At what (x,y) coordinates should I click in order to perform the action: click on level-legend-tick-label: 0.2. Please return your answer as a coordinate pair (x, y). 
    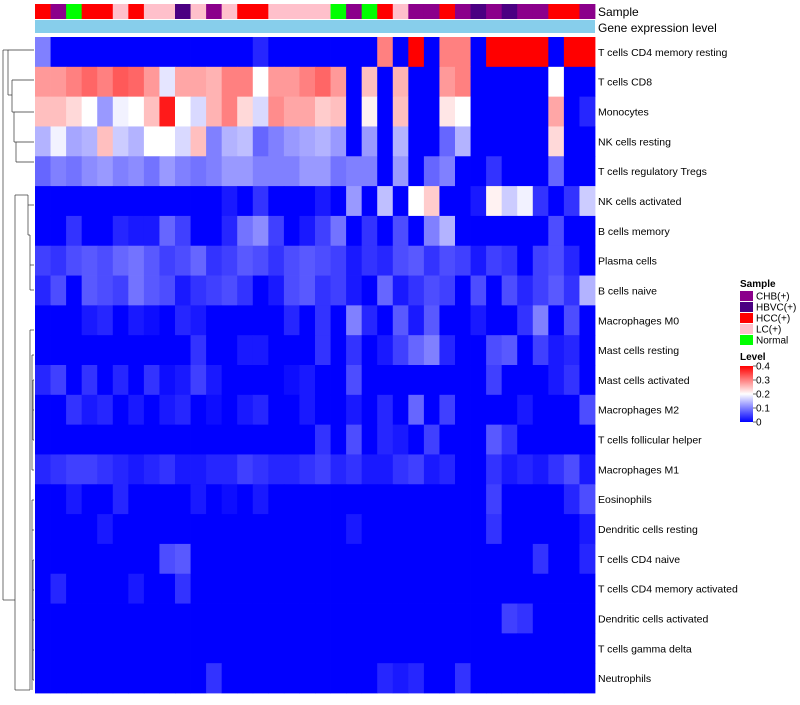
    Looking at the image, I should click on (763, 395).